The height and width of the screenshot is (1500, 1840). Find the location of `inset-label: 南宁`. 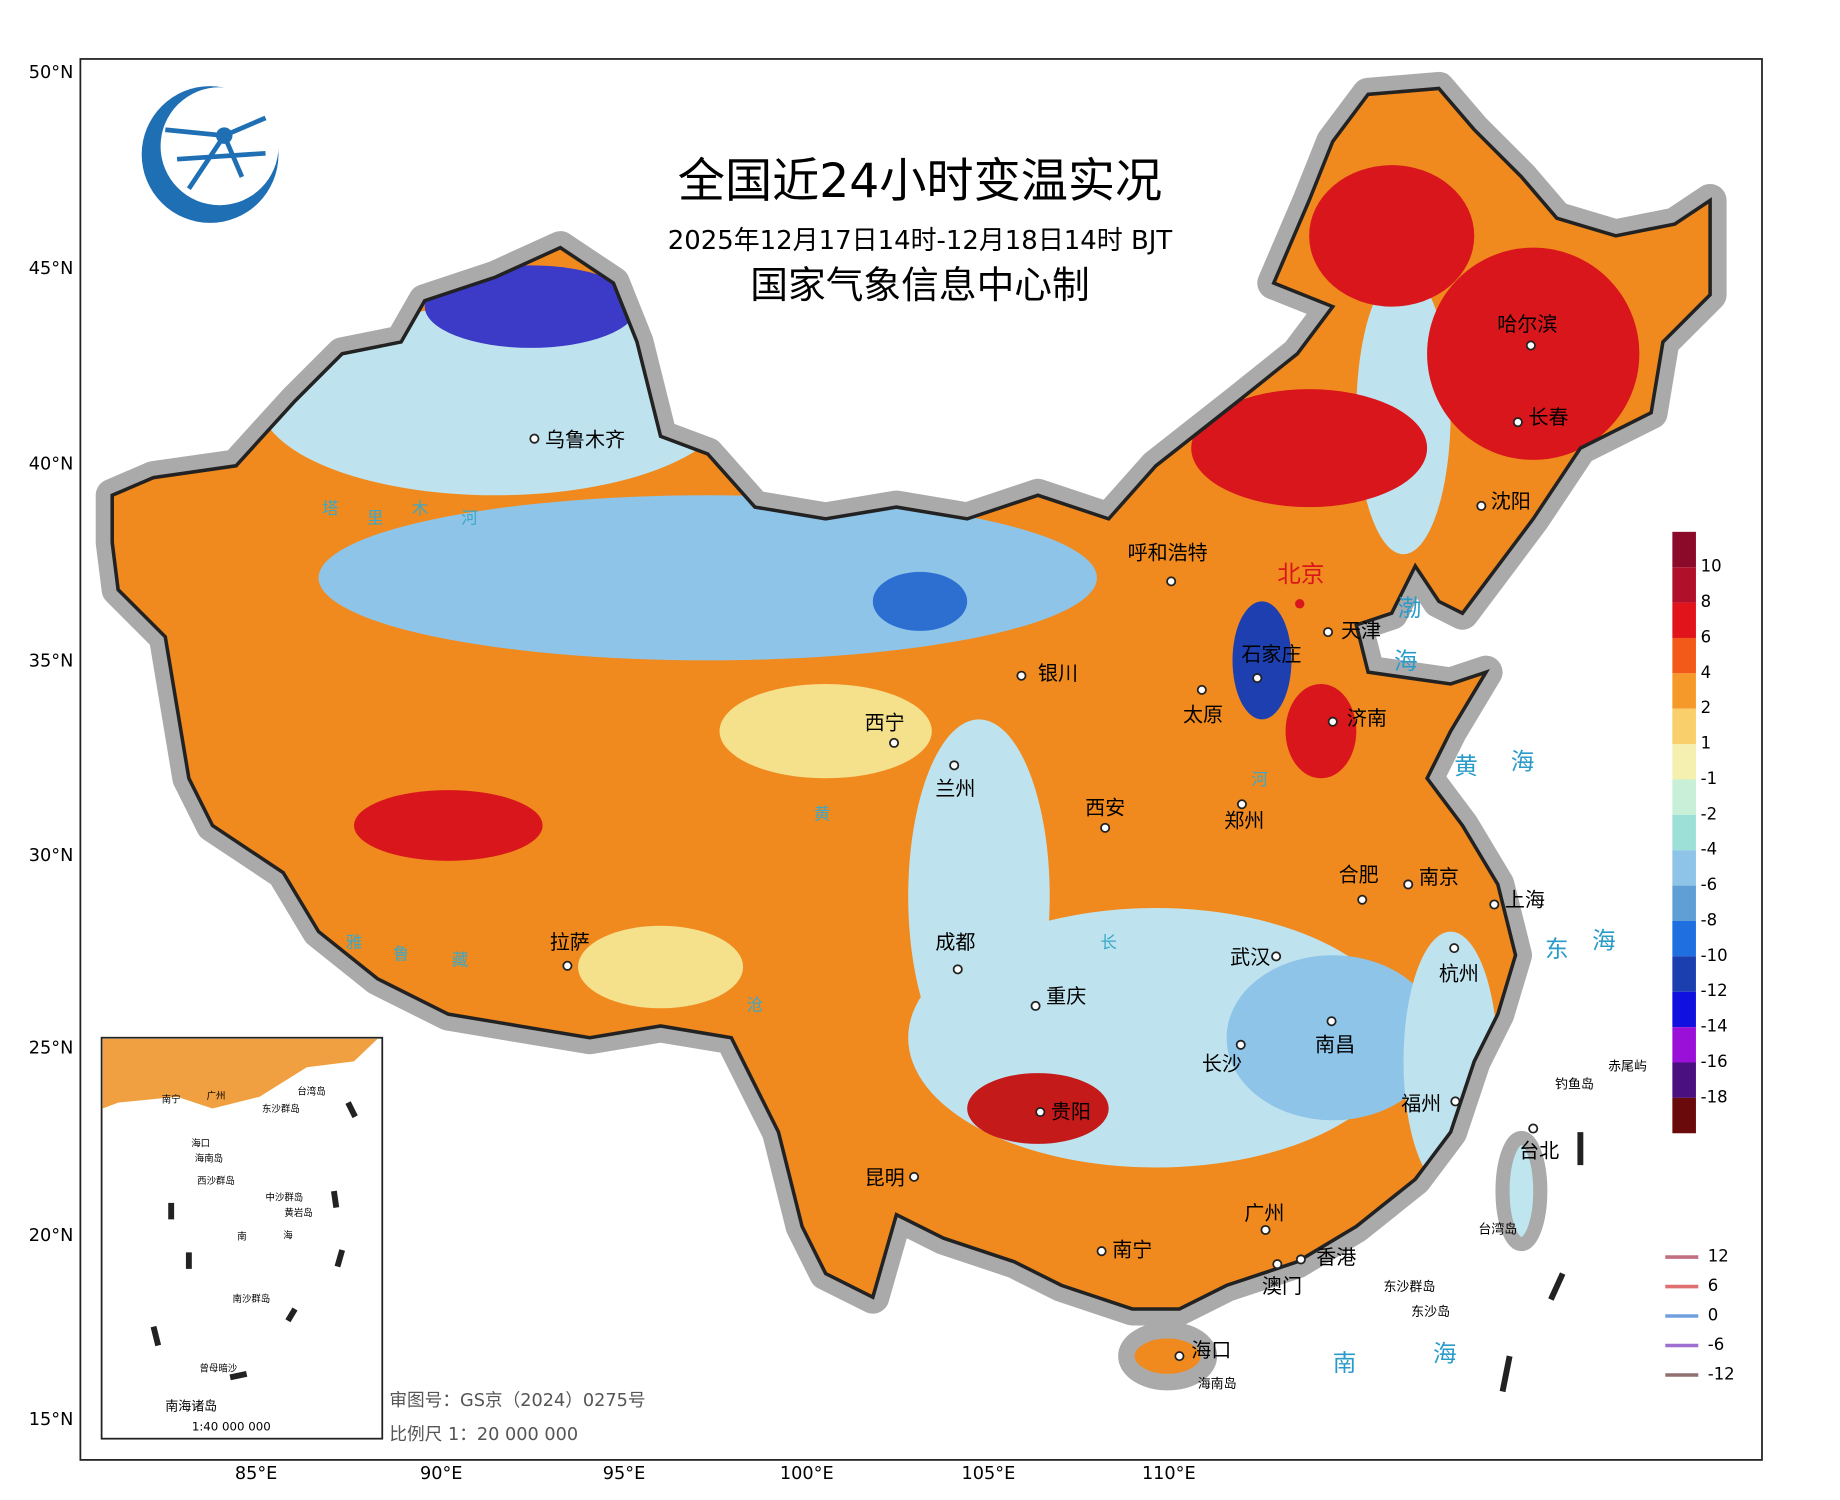

inset-label: 南宁 is located at coordinates (171, 1100).